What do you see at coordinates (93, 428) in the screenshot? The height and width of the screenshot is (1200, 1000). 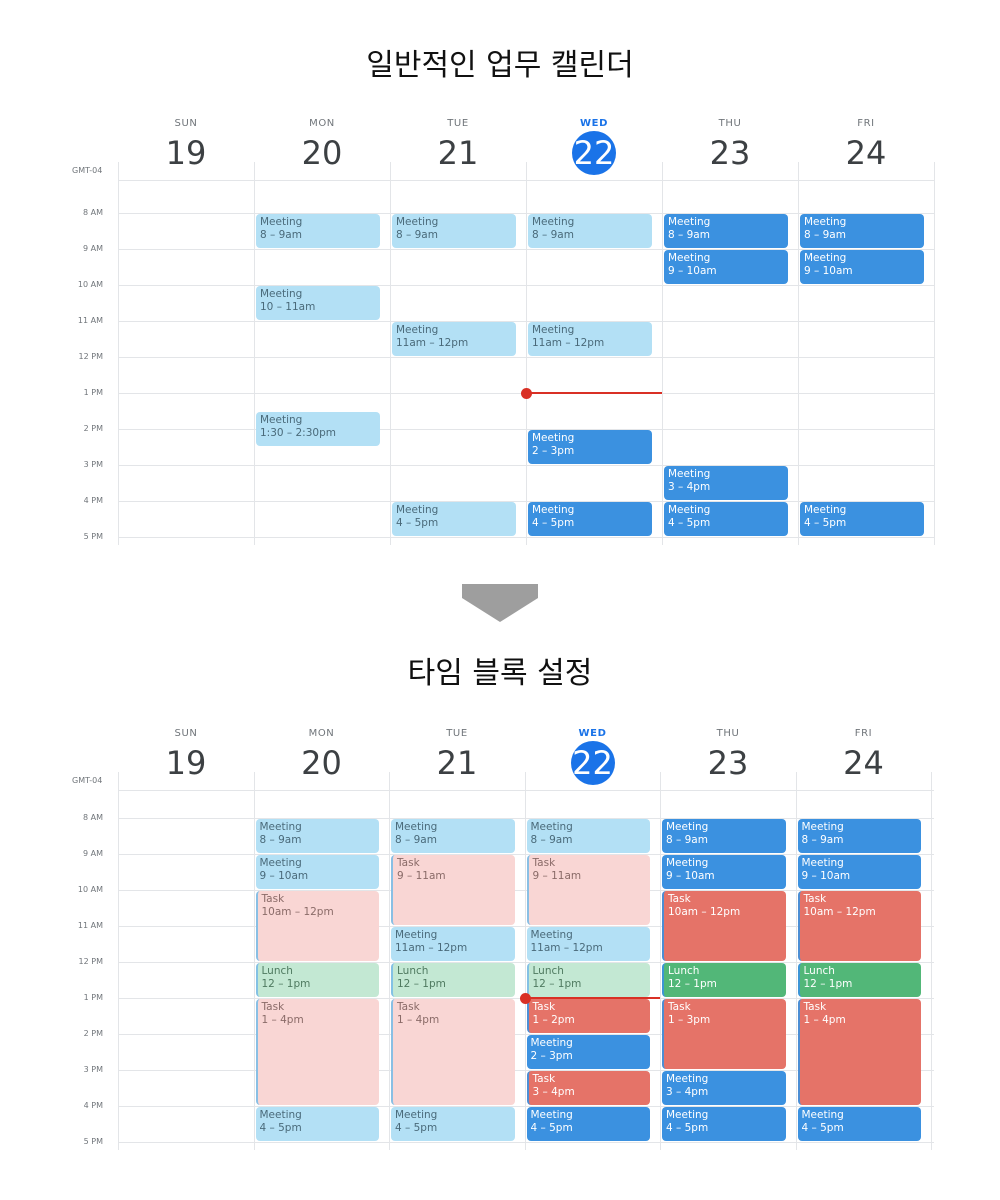 I see `hour-label: 2 PM` at bounding box center [93, 428].